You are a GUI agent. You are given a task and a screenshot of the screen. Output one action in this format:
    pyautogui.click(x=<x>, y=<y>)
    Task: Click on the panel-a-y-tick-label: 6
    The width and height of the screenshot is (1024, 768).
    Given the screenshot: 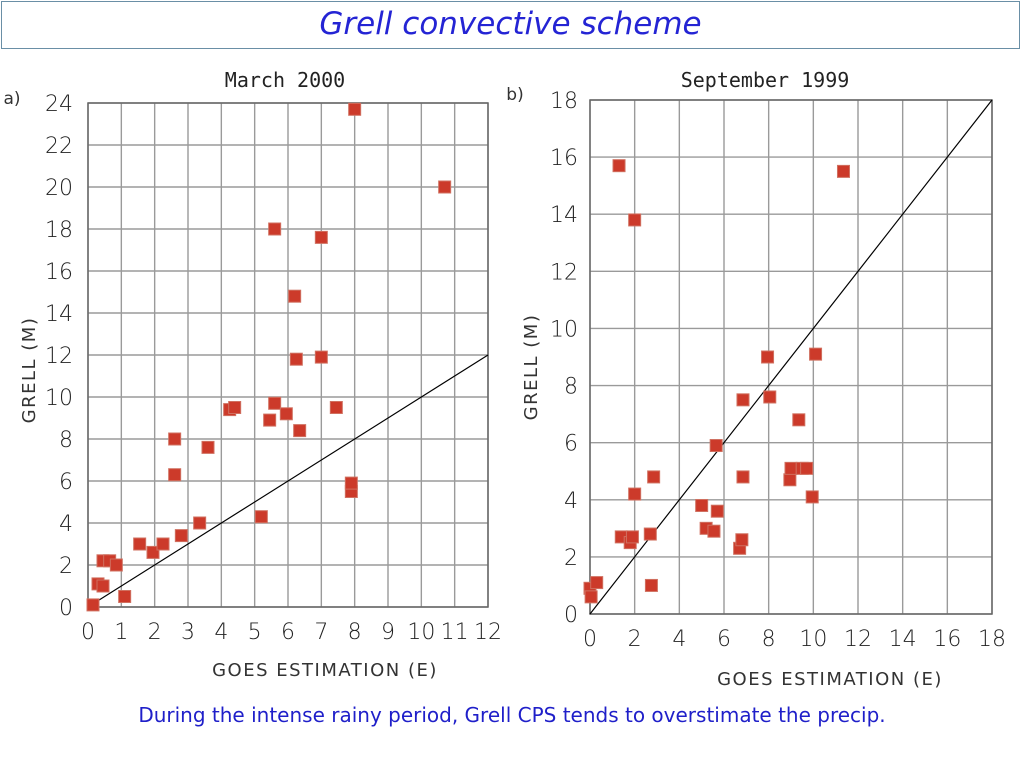 What is the action you would take?
    pyautogui.click(x=66, y=482)
    